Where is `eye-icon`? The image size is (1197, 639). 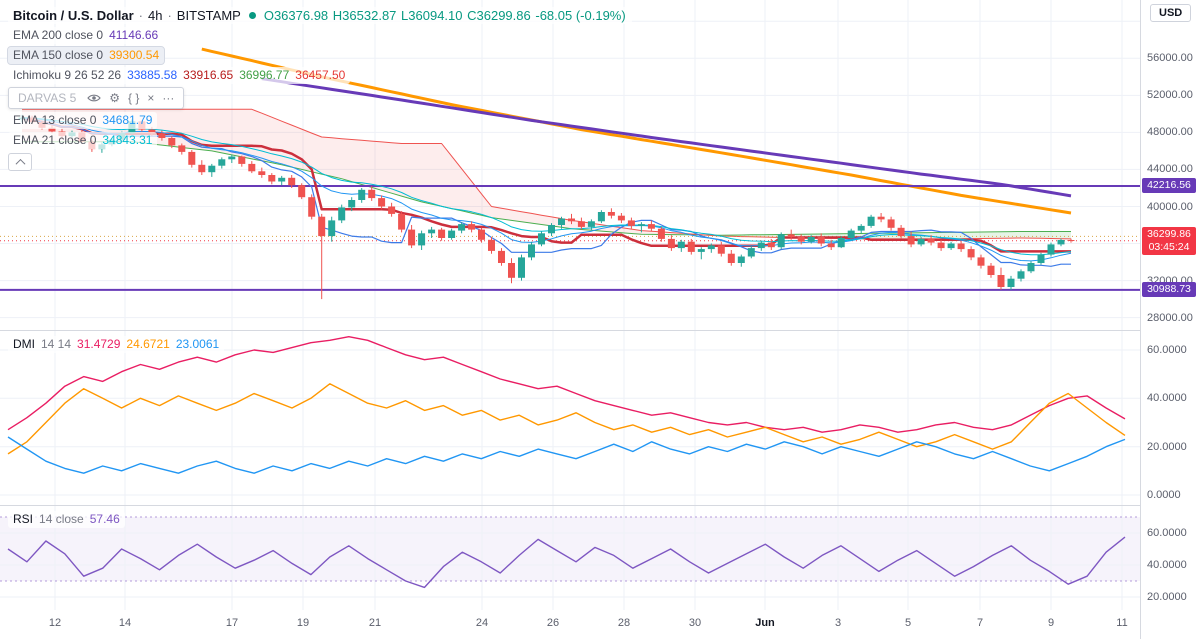 eye-icon is located at coordinates (94, 98).